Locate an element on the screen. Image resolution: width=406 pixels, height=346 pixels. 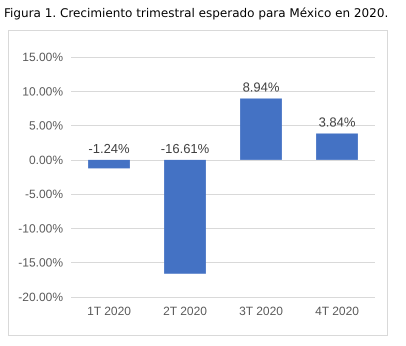
x-tick-label: 3T 2020 is located at coordinates (261, 311).